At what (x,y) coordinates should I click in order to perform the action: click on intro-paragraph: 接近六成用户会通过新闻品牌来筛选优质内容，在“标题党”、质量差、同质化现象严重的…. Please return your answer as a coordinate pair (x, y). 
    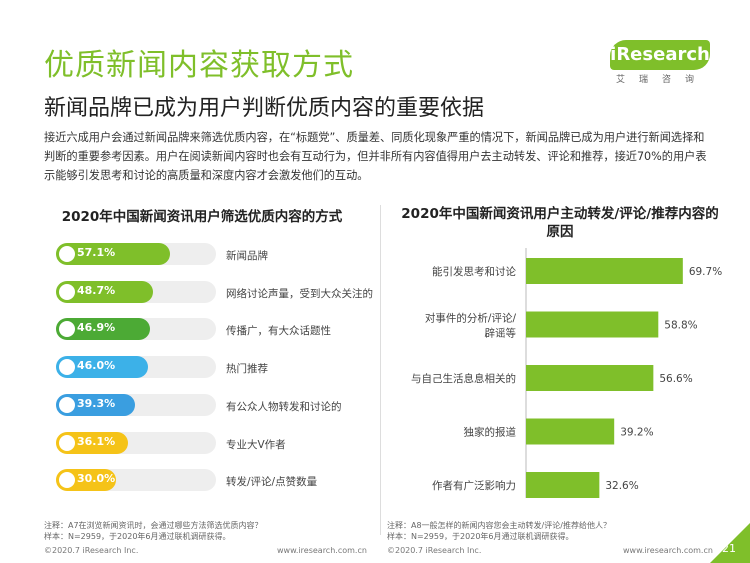
    Looking at the image, I should click on (375, 156).